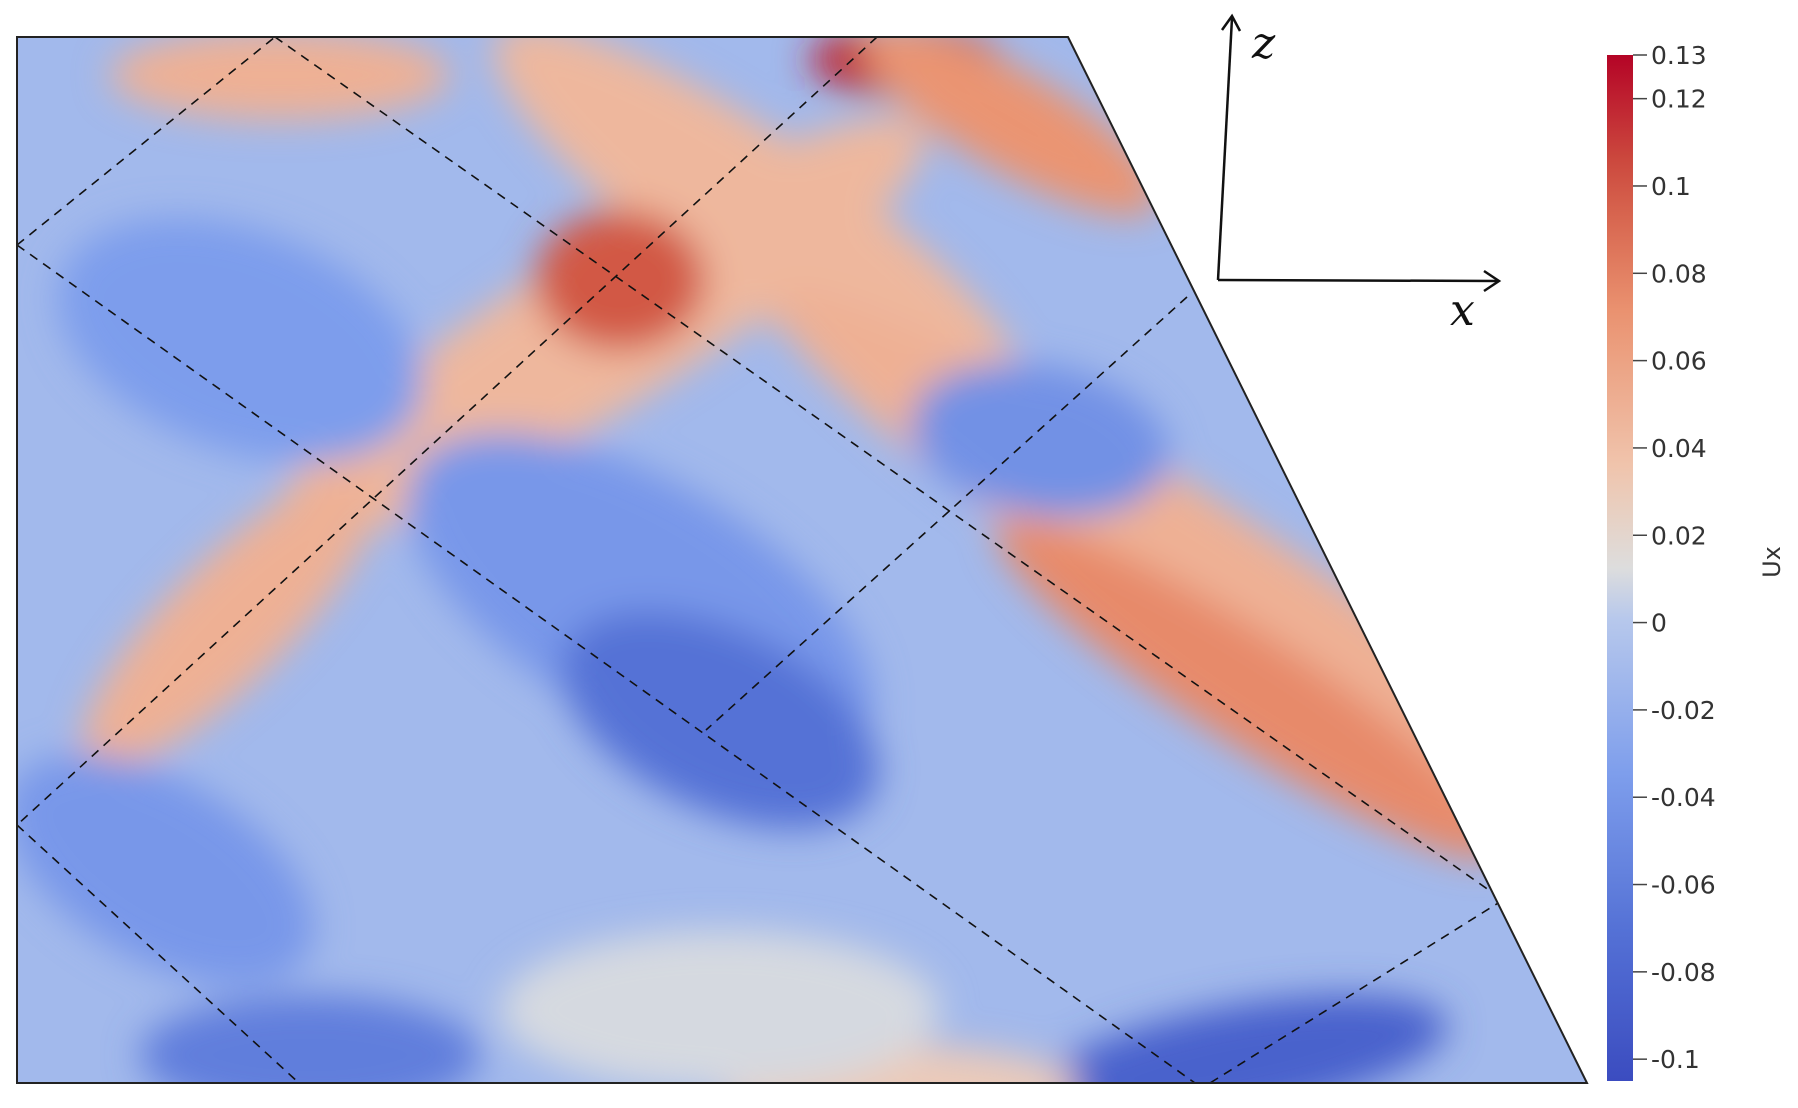  What do you see at coordinates (1679, 99) in the screenshot?
I see `colorbar-tick-label: 0.12` at bounding box center [1679, 99].